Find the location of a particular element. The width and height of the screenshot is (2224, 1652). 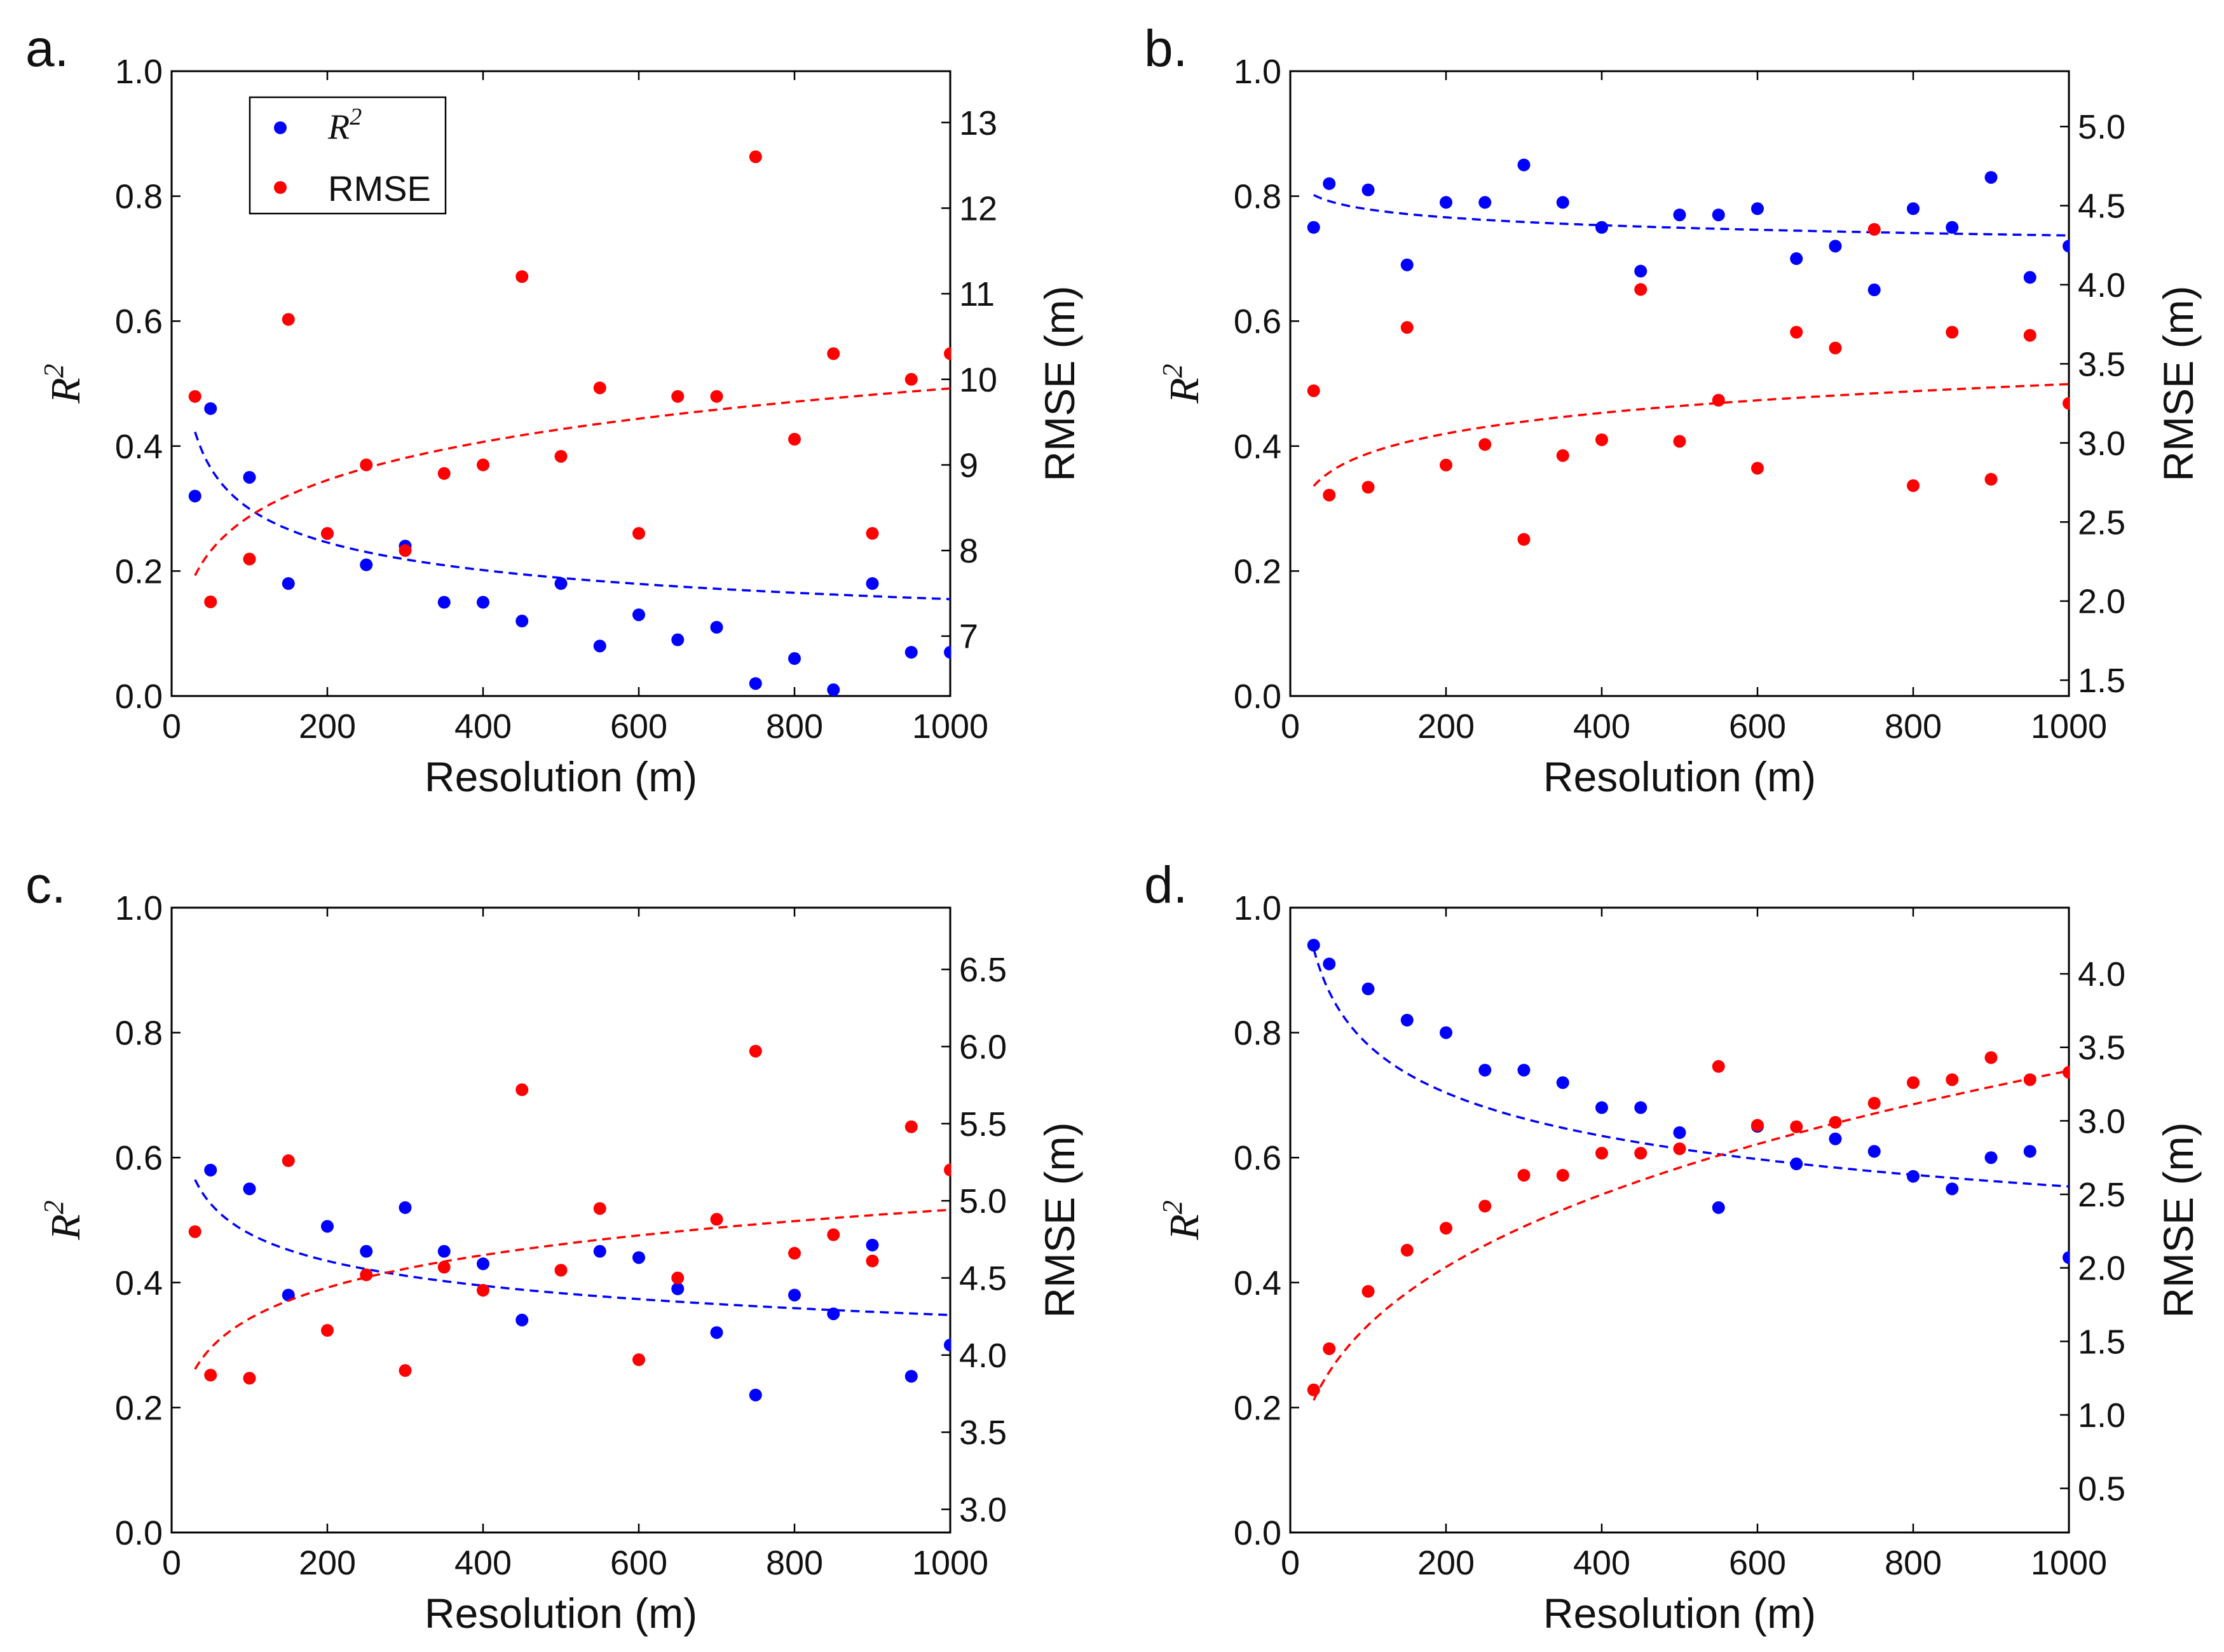

legend-r2-marker is located at coordinates (280, 127).